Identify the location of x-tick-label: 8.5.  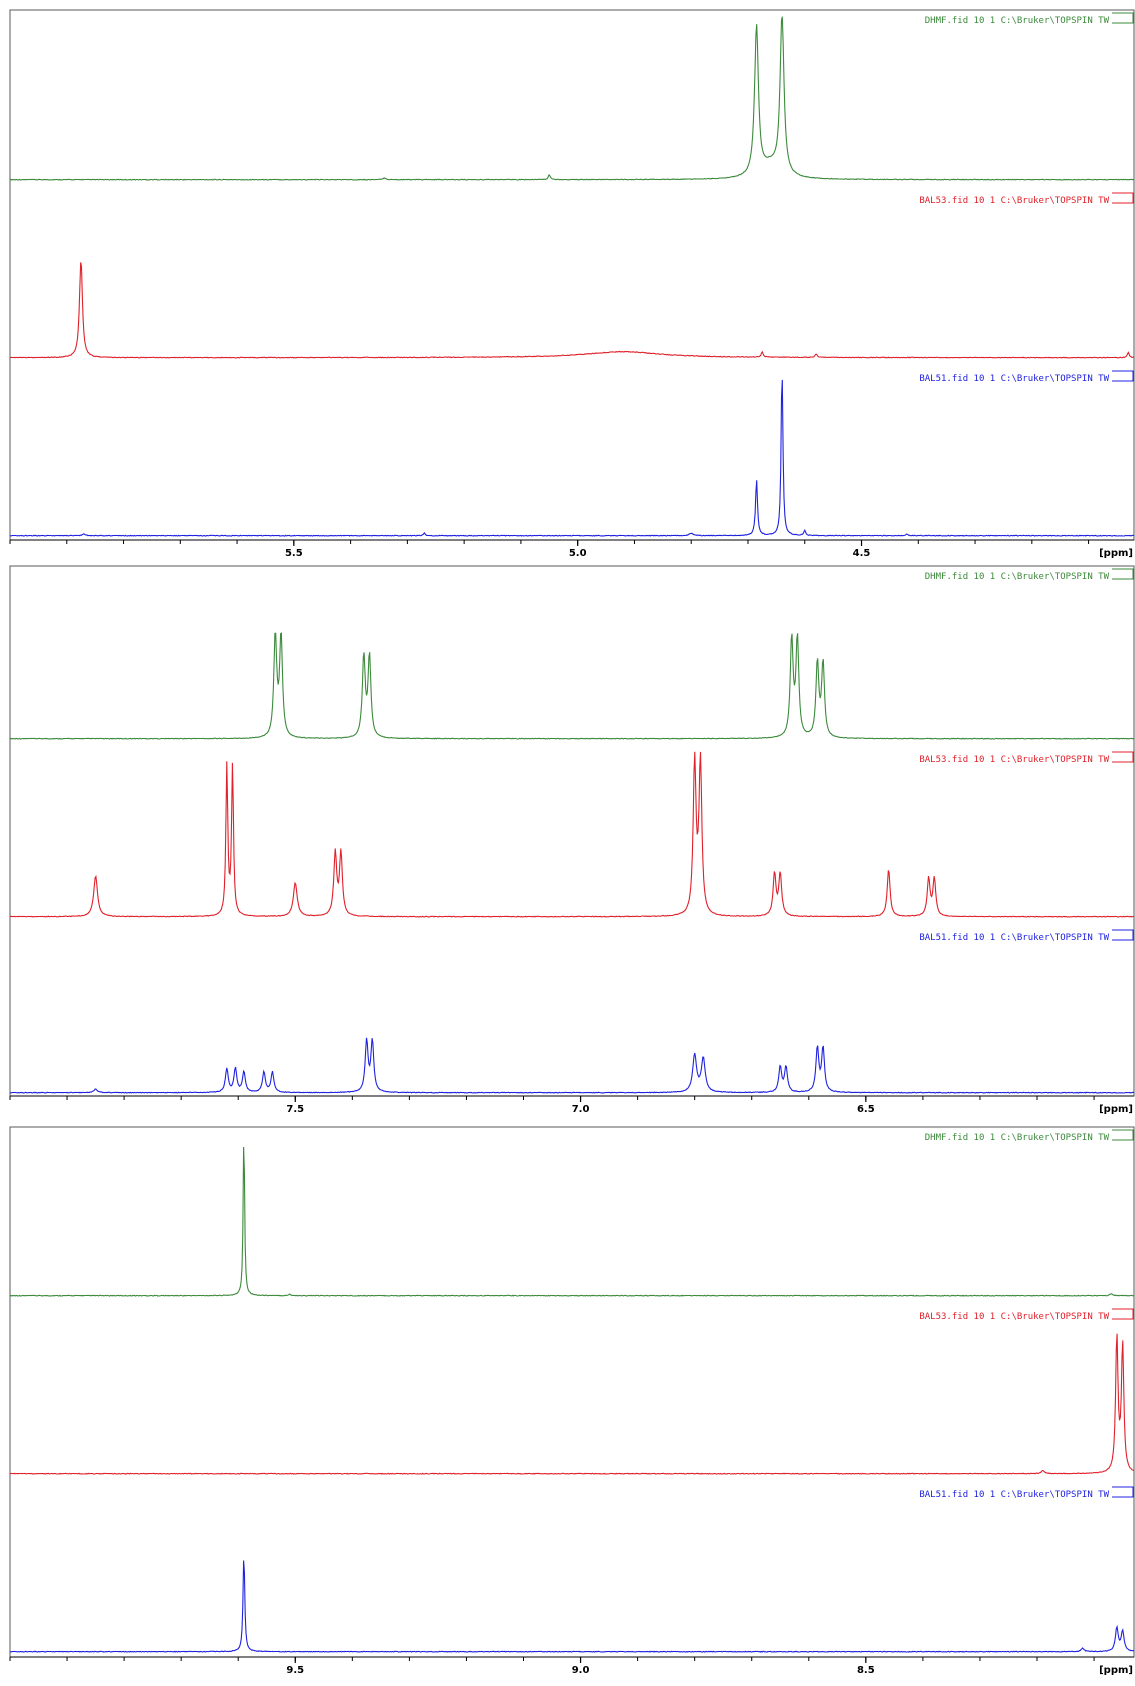
(866, 1670).